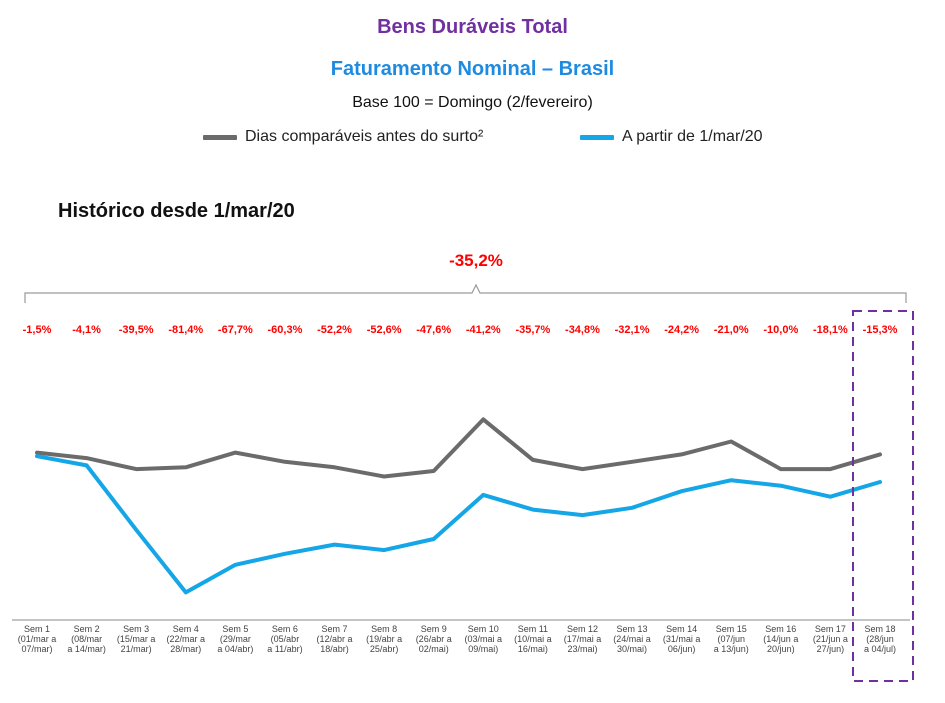 The image size is (945, 703). Describe the element at coordinates (532, 330) in the screenshot. I see `data-label: -35,7%` at that location.